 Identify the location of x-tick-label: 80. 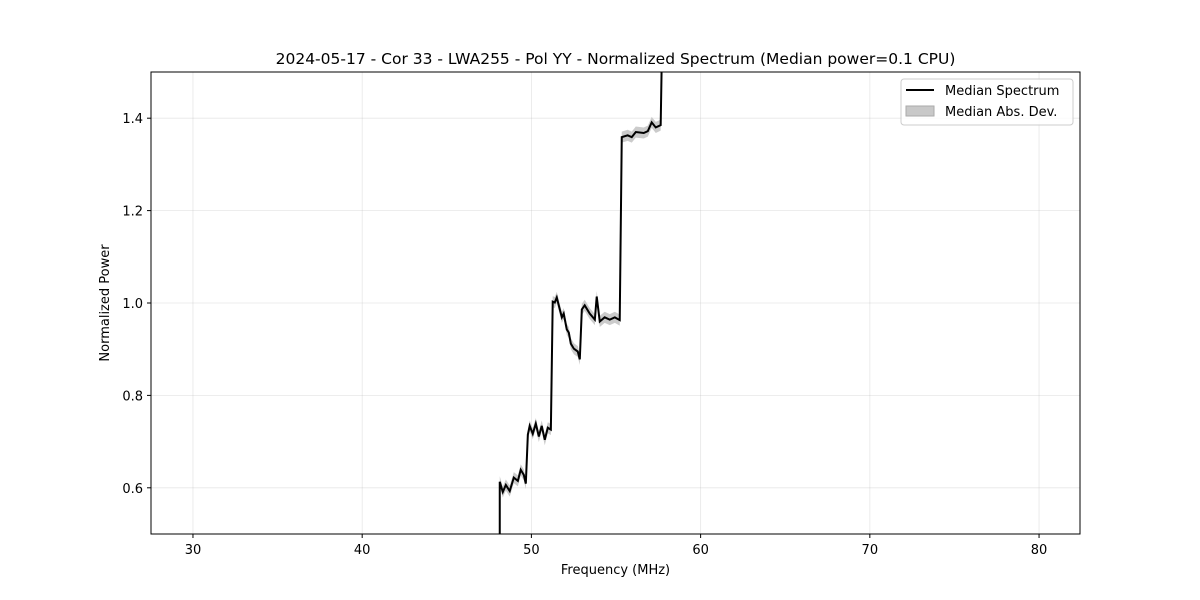
(1039, 550).